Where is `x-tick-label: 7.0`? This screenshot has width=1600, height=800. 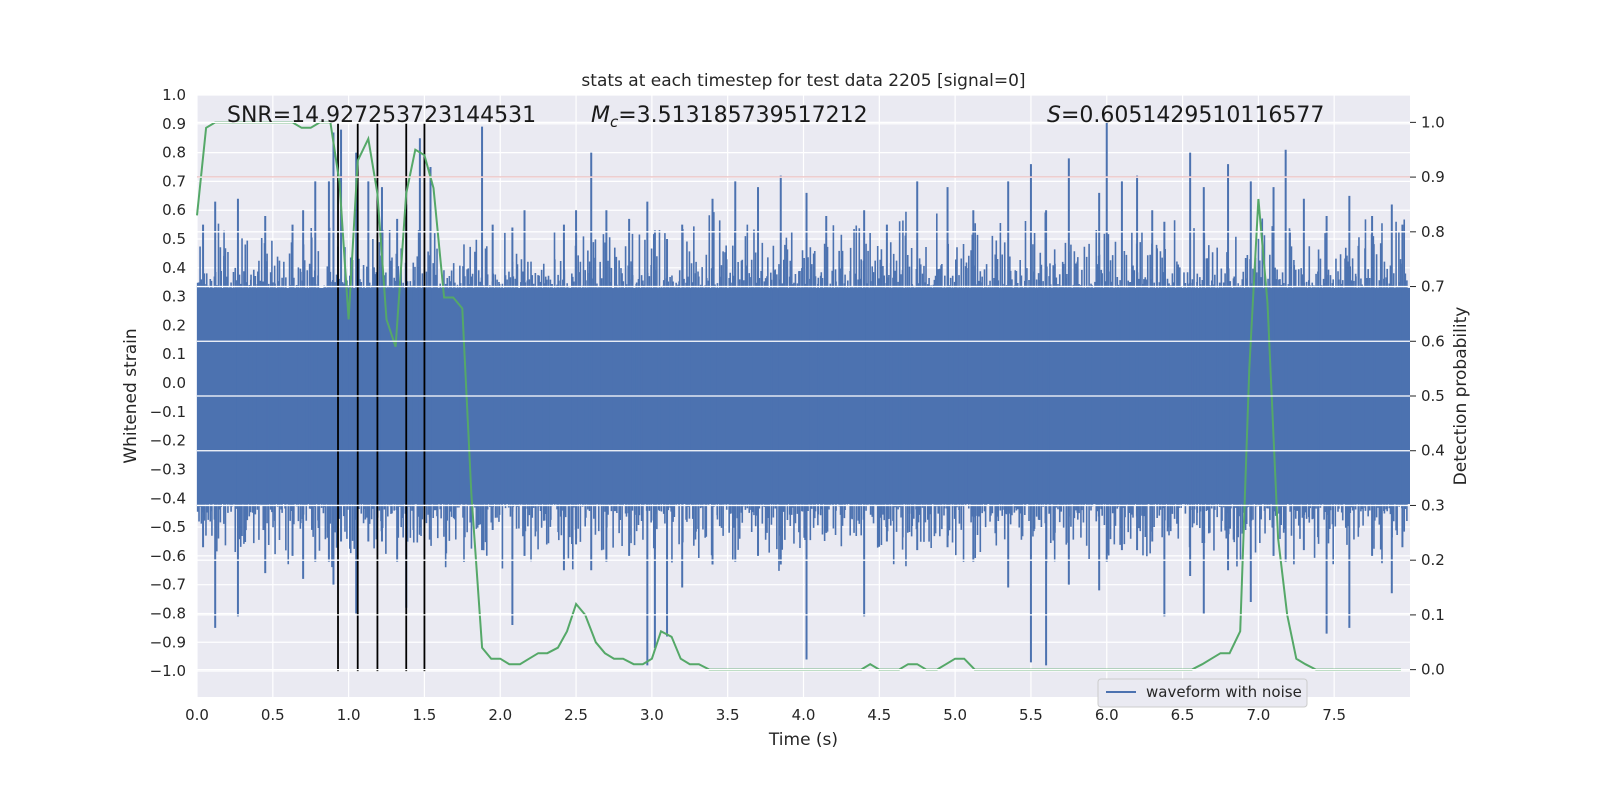 x-tick-label: 7.0 is located at coordinates (1258, 715).